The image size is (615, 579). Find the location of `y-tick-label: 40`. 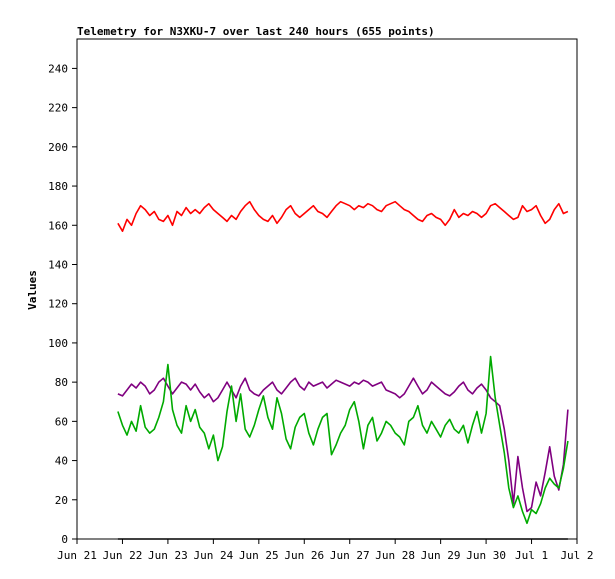

y-tick-label: 40 is located at coordinates (61, 461).